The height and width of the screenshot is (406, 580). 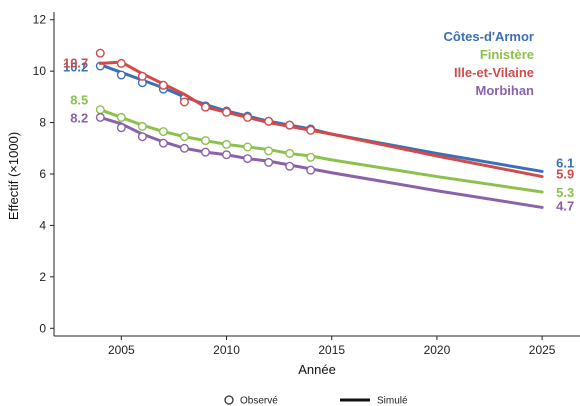 What do you see at coordinates (79, 117) in the screenshot?
I see `series-start-label: 8.2` at bounding box center [79, 117].